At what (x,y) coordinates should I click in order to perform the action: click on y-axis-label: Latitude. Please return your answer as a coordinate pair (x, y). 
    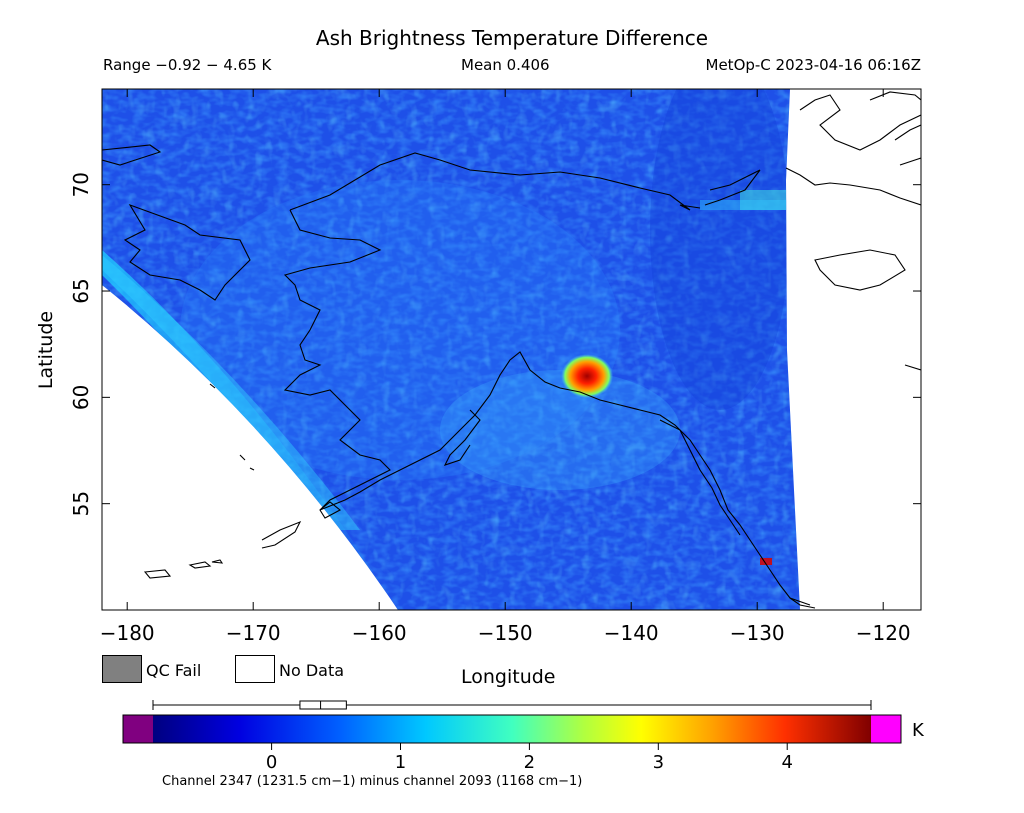
    Looking at the image, I should click on (46, 350).